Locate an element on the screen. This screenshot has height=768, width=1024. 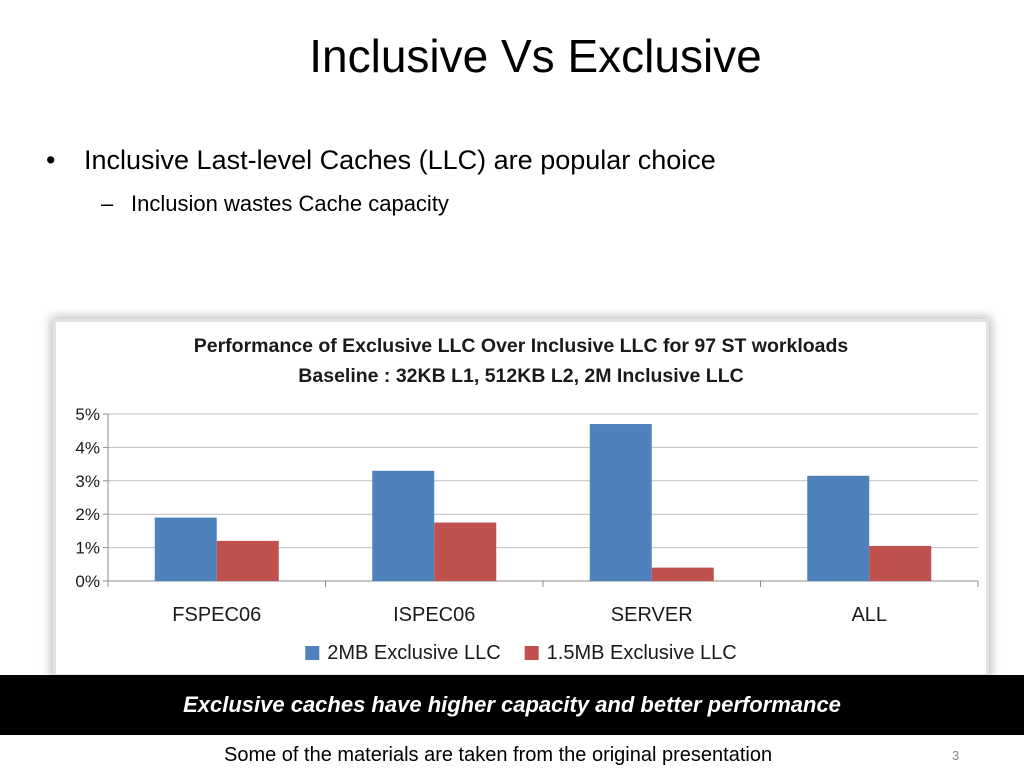
bar-2mb-exclusive-llc-all is located at coordinates (838, 528).